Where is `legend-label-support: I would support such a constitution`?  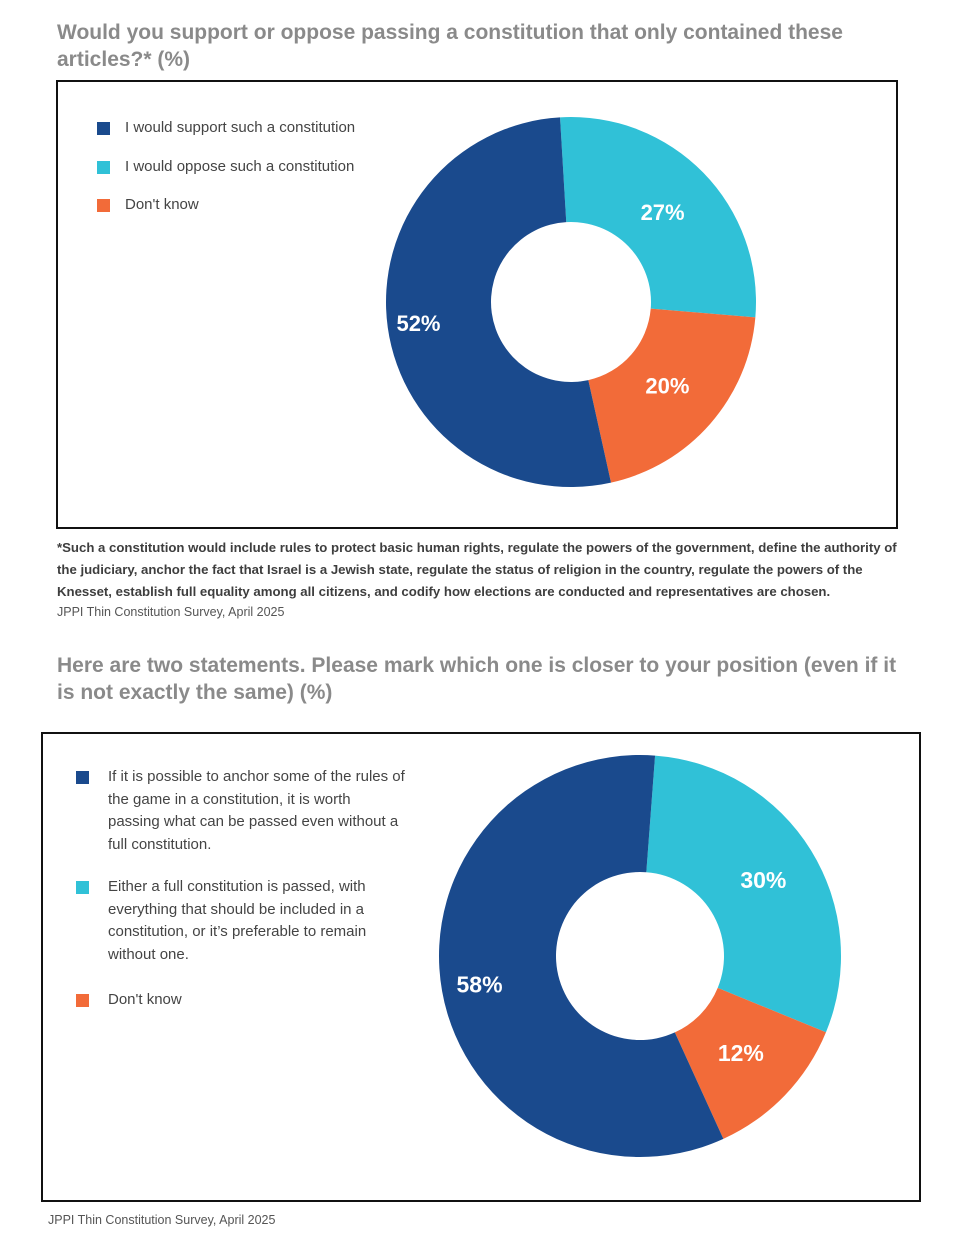 legend-label-support: I would support such a constitution is located at coordinates (240, 127).